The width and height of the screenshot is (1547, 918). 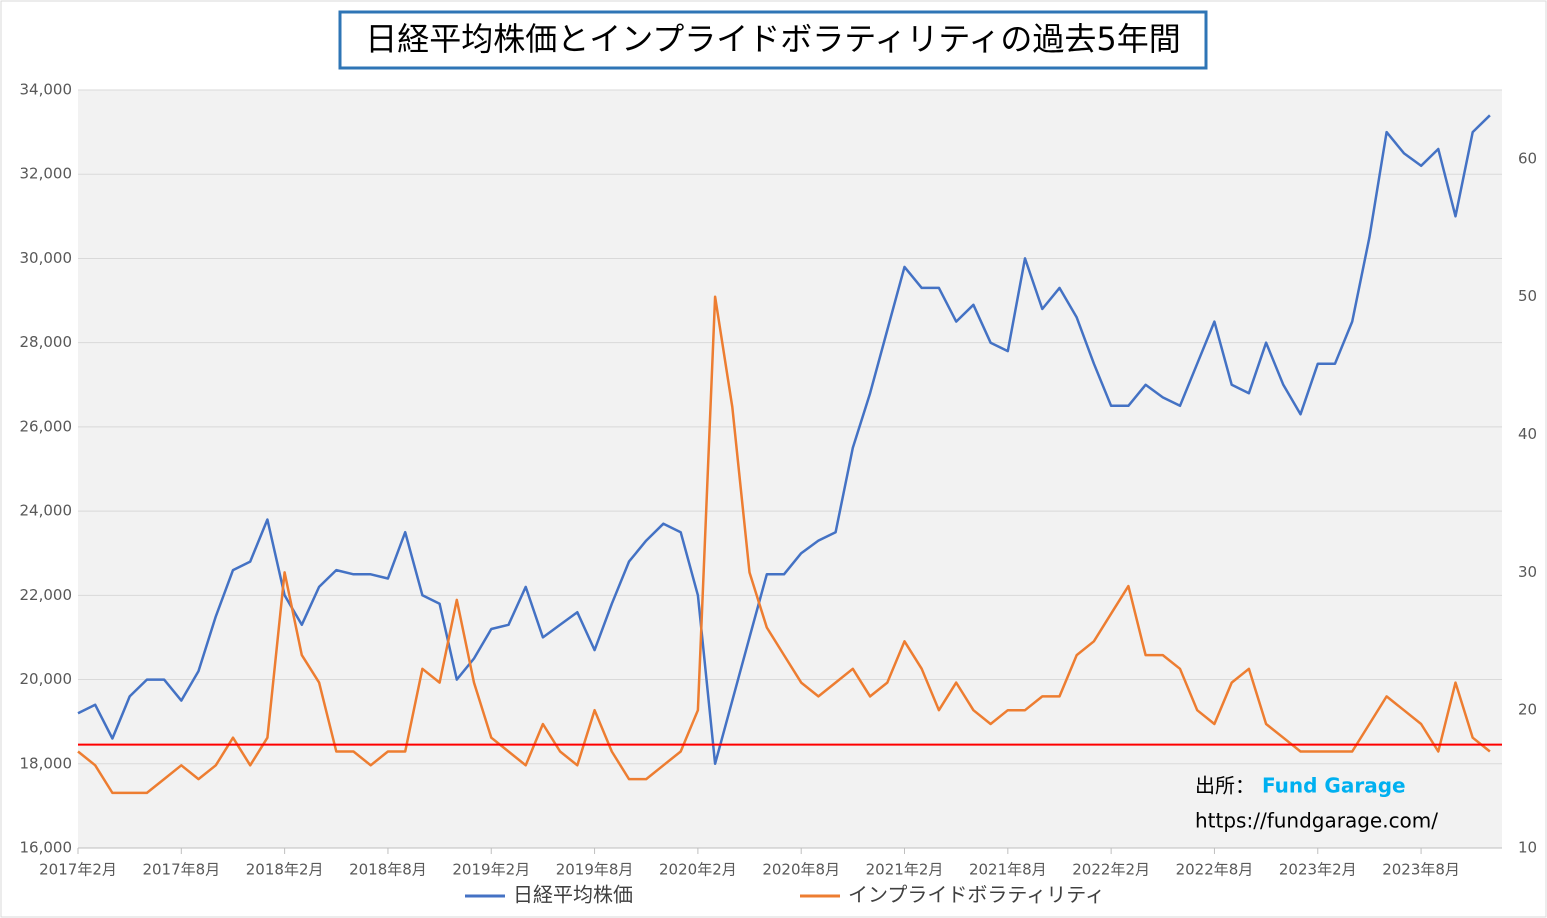 I want to click on source-label: 出所：, so click(x=1225, y=786).